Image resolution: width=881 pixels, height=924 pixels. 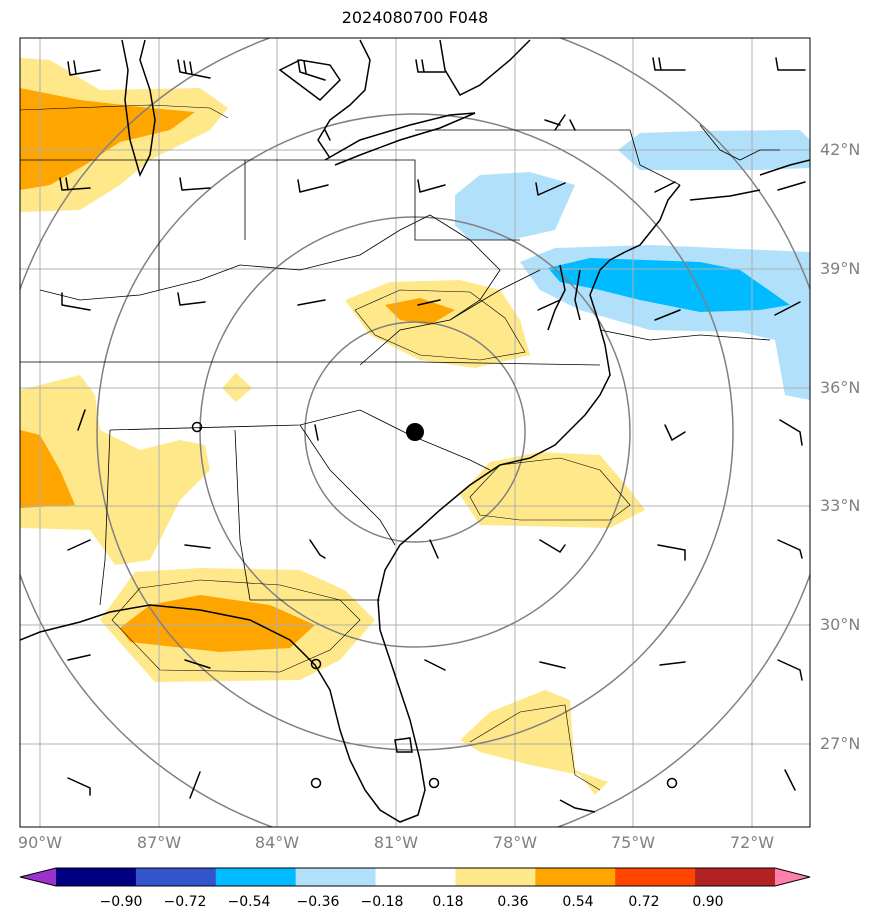 What do you see at coordinates (840, 505) in the screenshot?
I see `latitude-label: 33°N` at bounding box center [840, 505].